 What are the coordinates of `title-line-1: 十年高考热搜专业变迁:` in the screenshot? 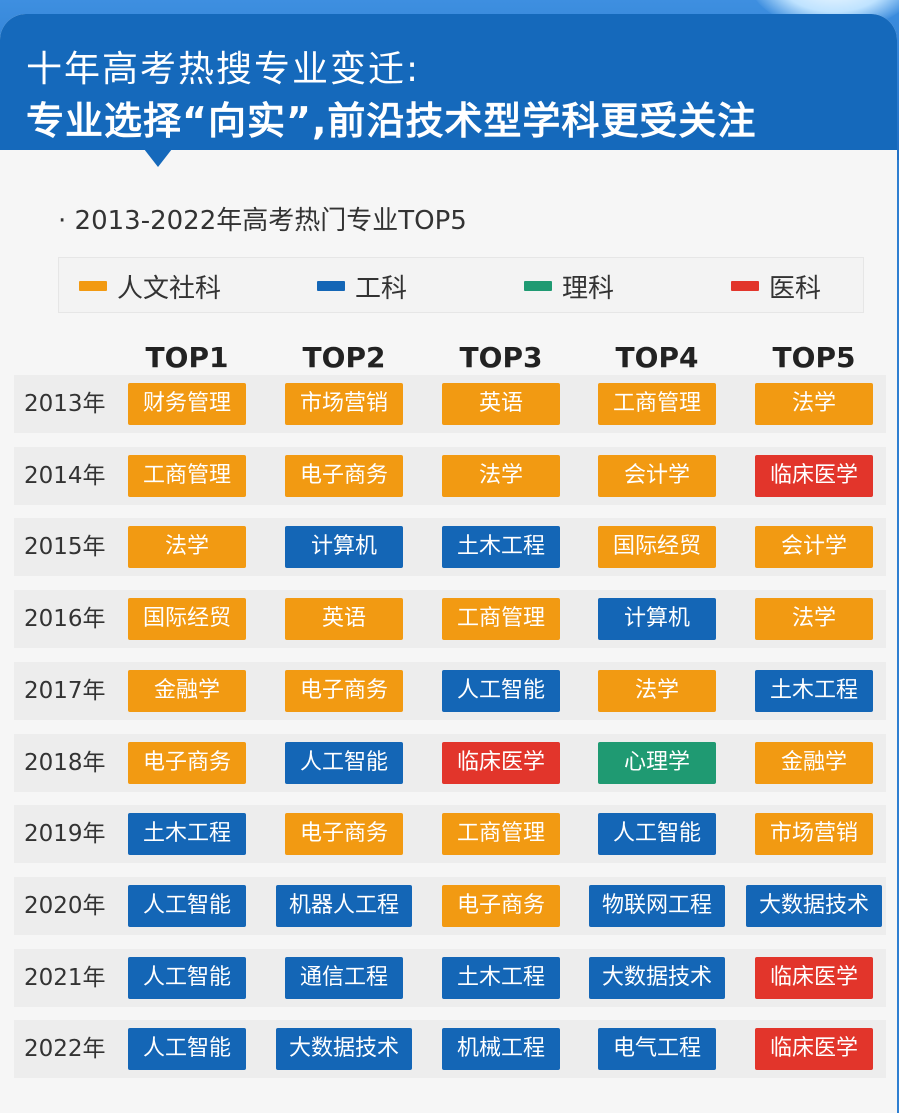 It's located at (223, 69).